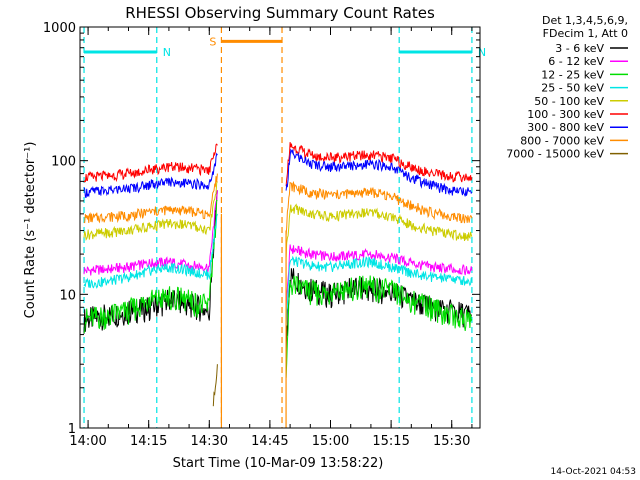  Describe the element at coordinates (482, 52) in the screenshot. I see `annotation-label-1: N` at that location.